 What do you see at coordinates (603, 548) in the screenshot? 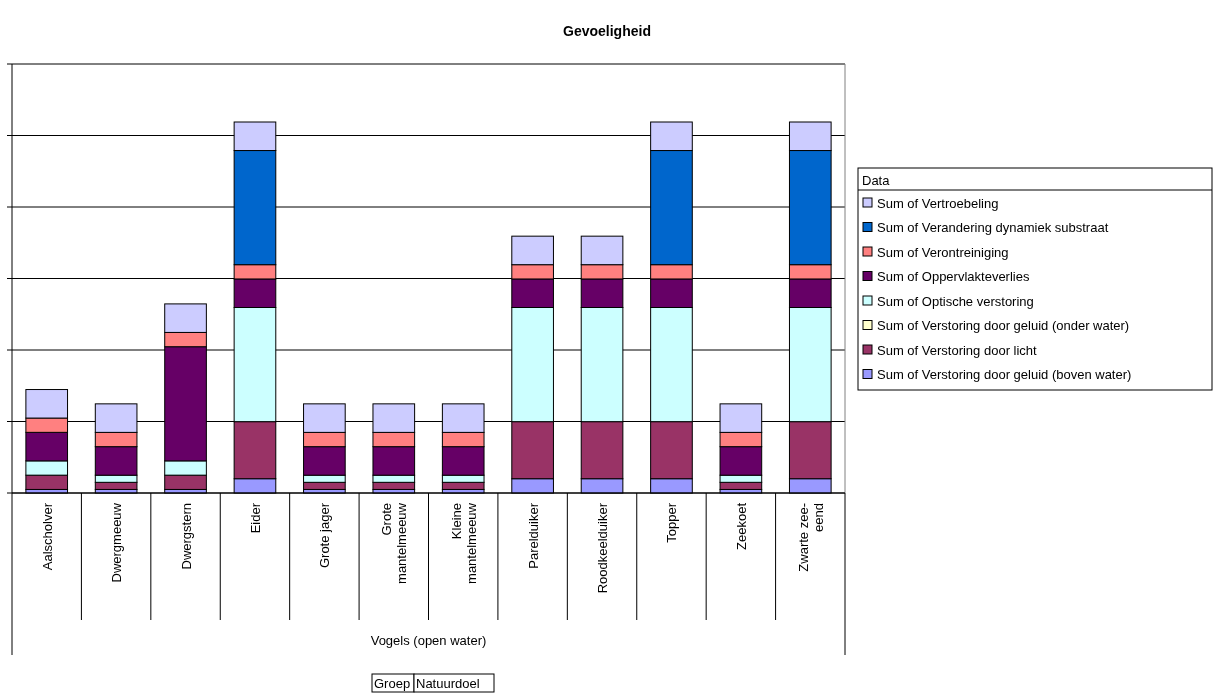
I see `x-tick-label: Roodkeelduiker` at bounding box center [603, 548].